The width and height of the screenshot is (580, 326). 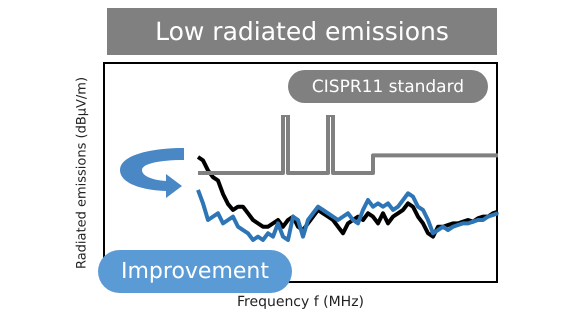 What do you see at coordinates (302, 31) in the screenshot?
I see `chart-title: Low radiated emissions` at bounding box center [302, 31].